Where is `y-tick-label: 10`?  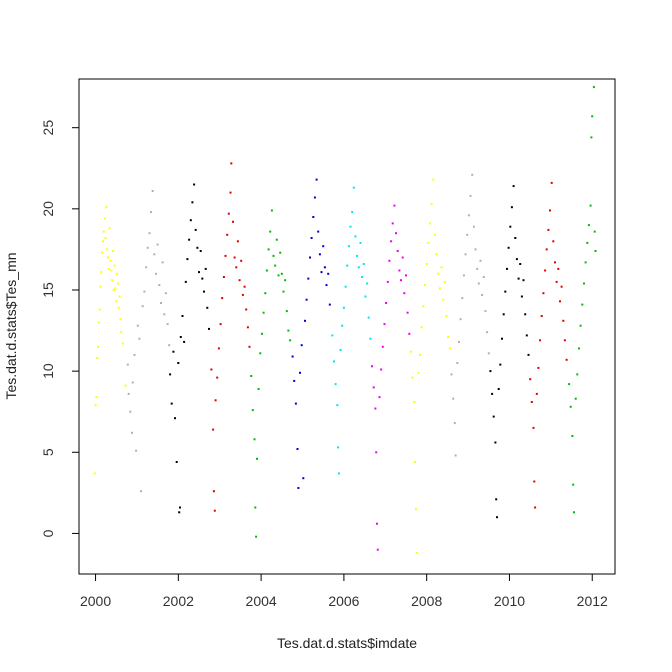 y-tick-label: 10 is located at coordinates (48, 371).